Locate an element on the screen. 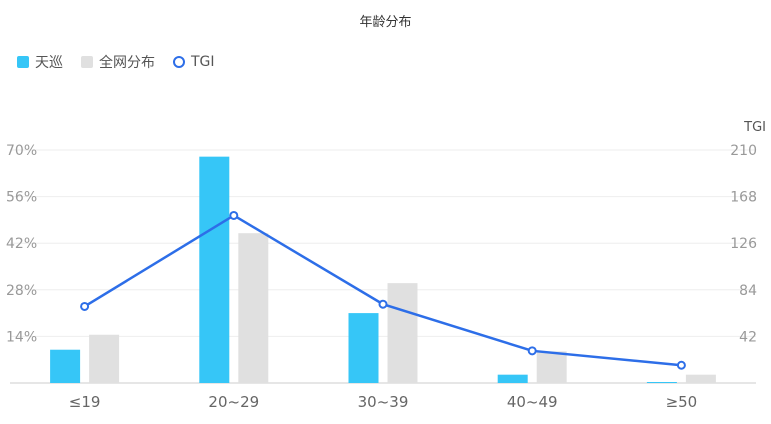  legend-item-tgi: TGI is located at coordinates (194, 62).